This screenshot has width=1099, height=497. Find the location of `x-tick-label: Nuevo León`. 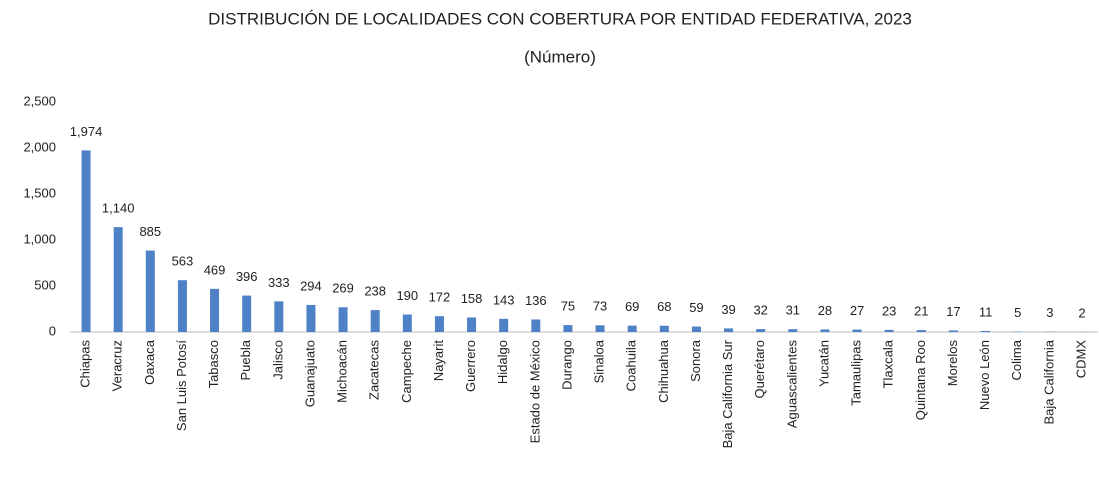

x-tick-label: Nuevo León is located at coordinates (984, 375).